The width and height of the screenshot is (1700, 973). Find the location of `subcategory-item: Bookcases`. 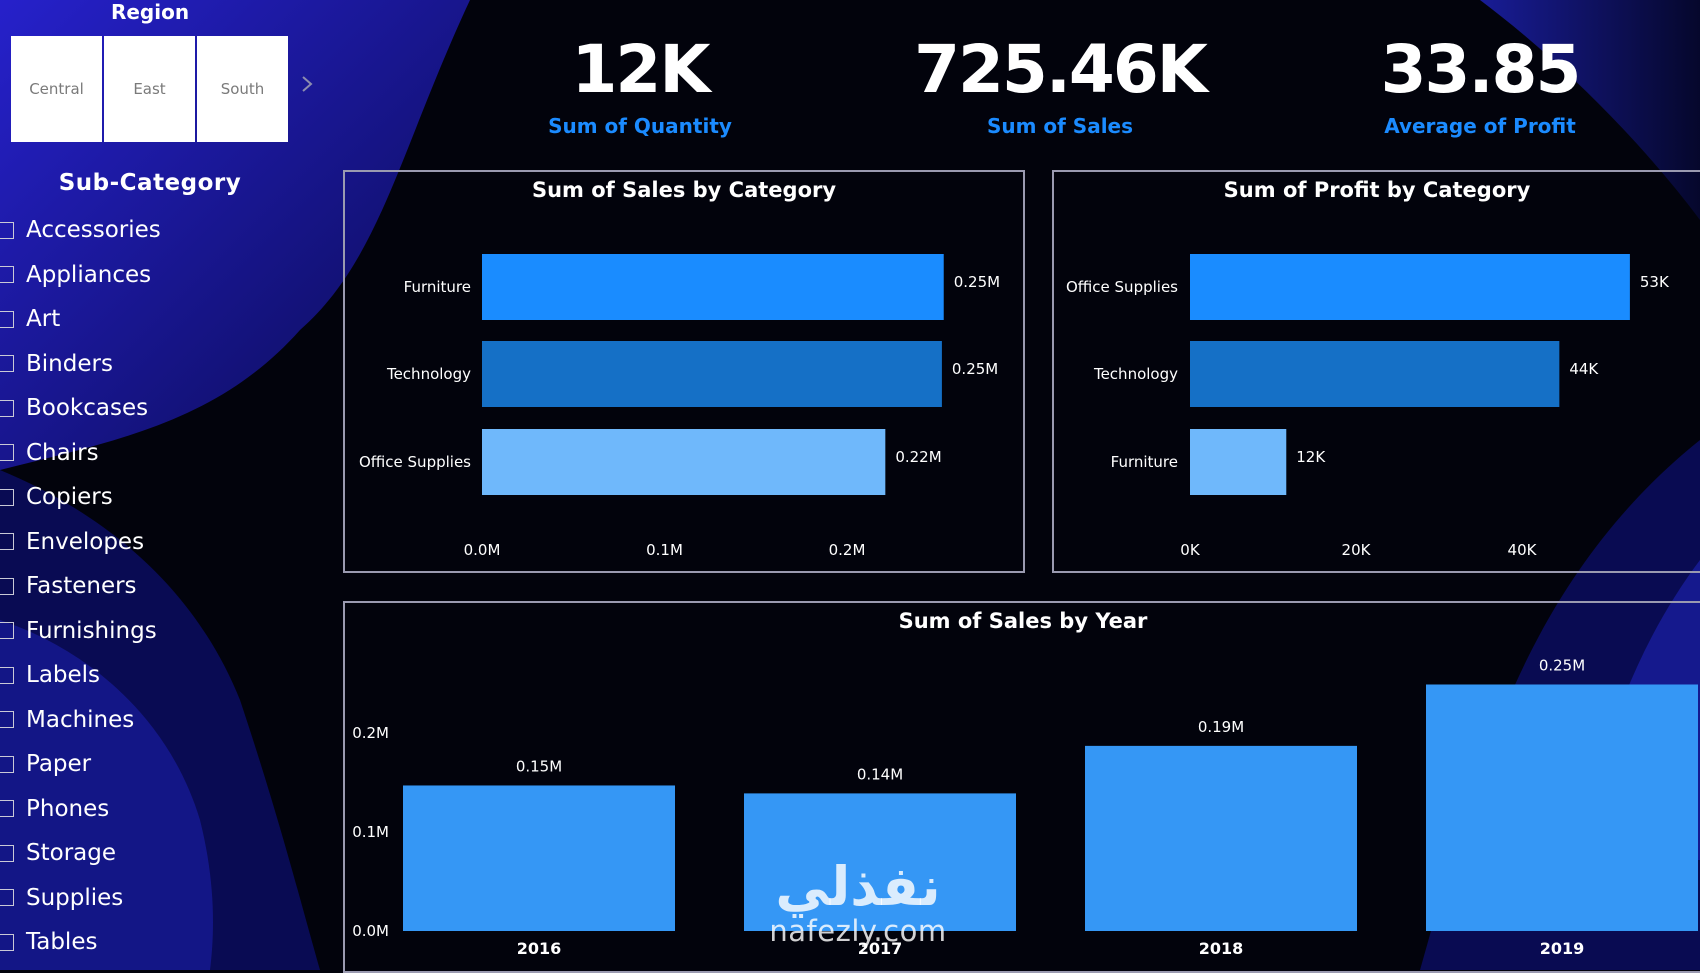

subcategory-item: Bookcases is located at coordinates (74, 408).